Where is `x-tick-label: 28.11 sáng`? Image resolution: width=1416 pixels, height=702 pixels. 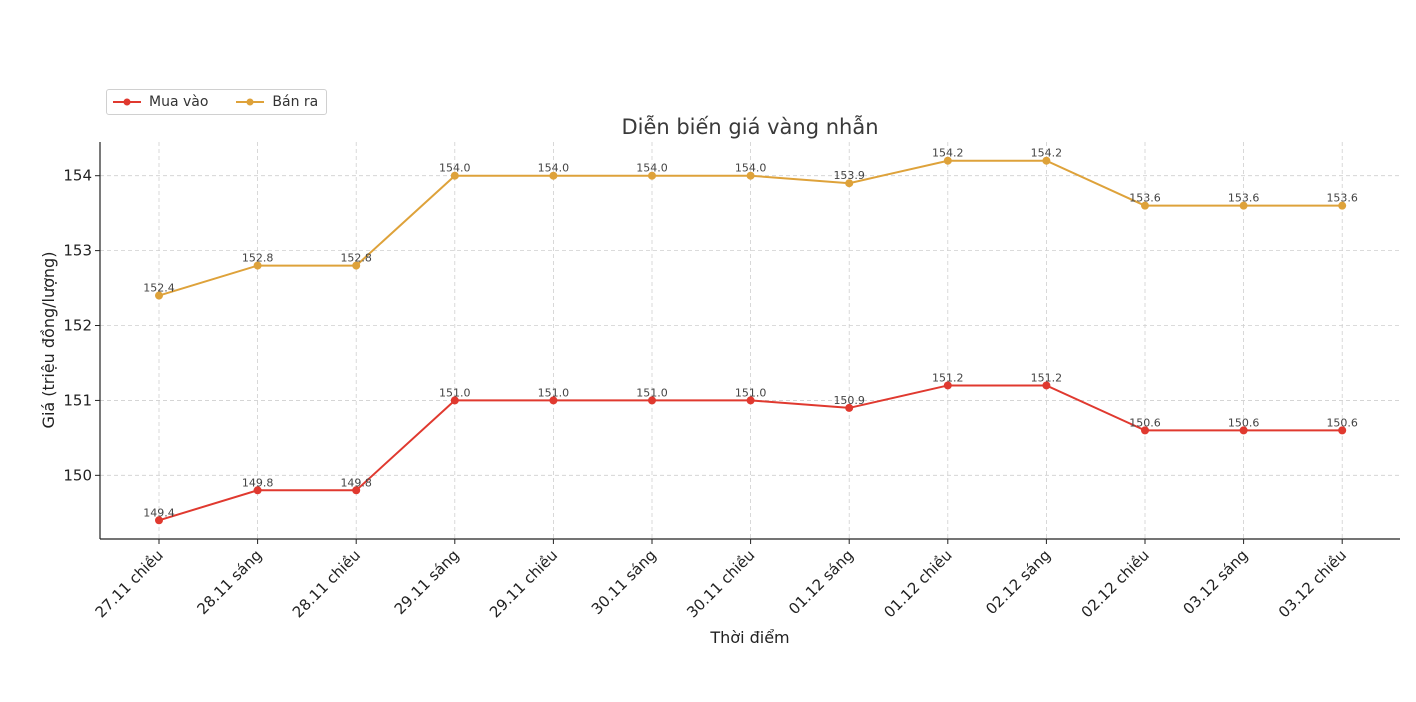 x-tick-label: 28.11 sáng is located at coordinates (229, 582).